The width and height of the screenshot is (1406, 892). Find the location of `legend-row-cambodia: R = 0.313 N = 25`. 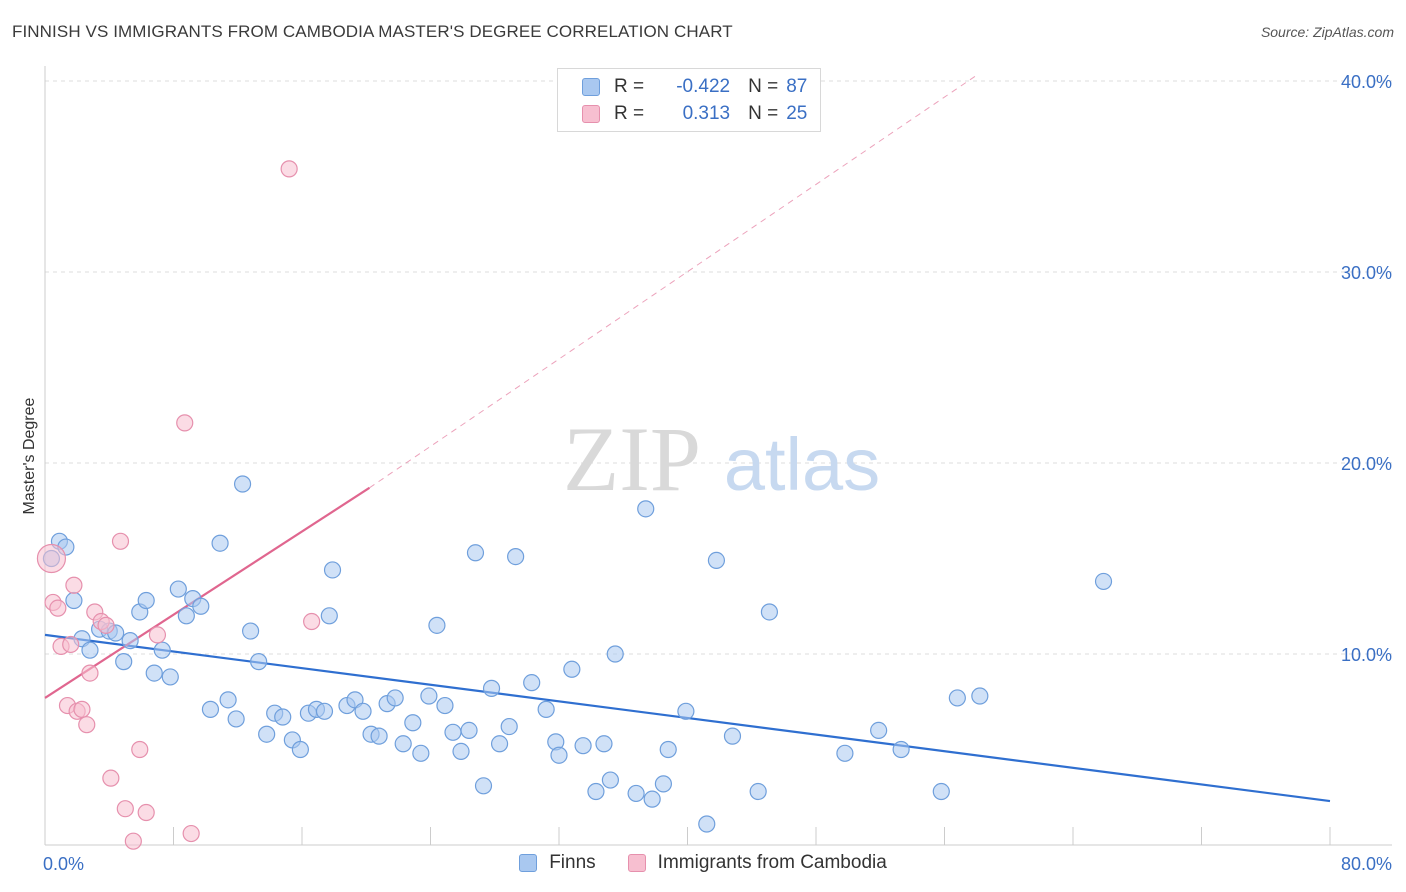

legend-row-cambodia: R = 0.313 N = 25 is located at coordinates (694, 114).